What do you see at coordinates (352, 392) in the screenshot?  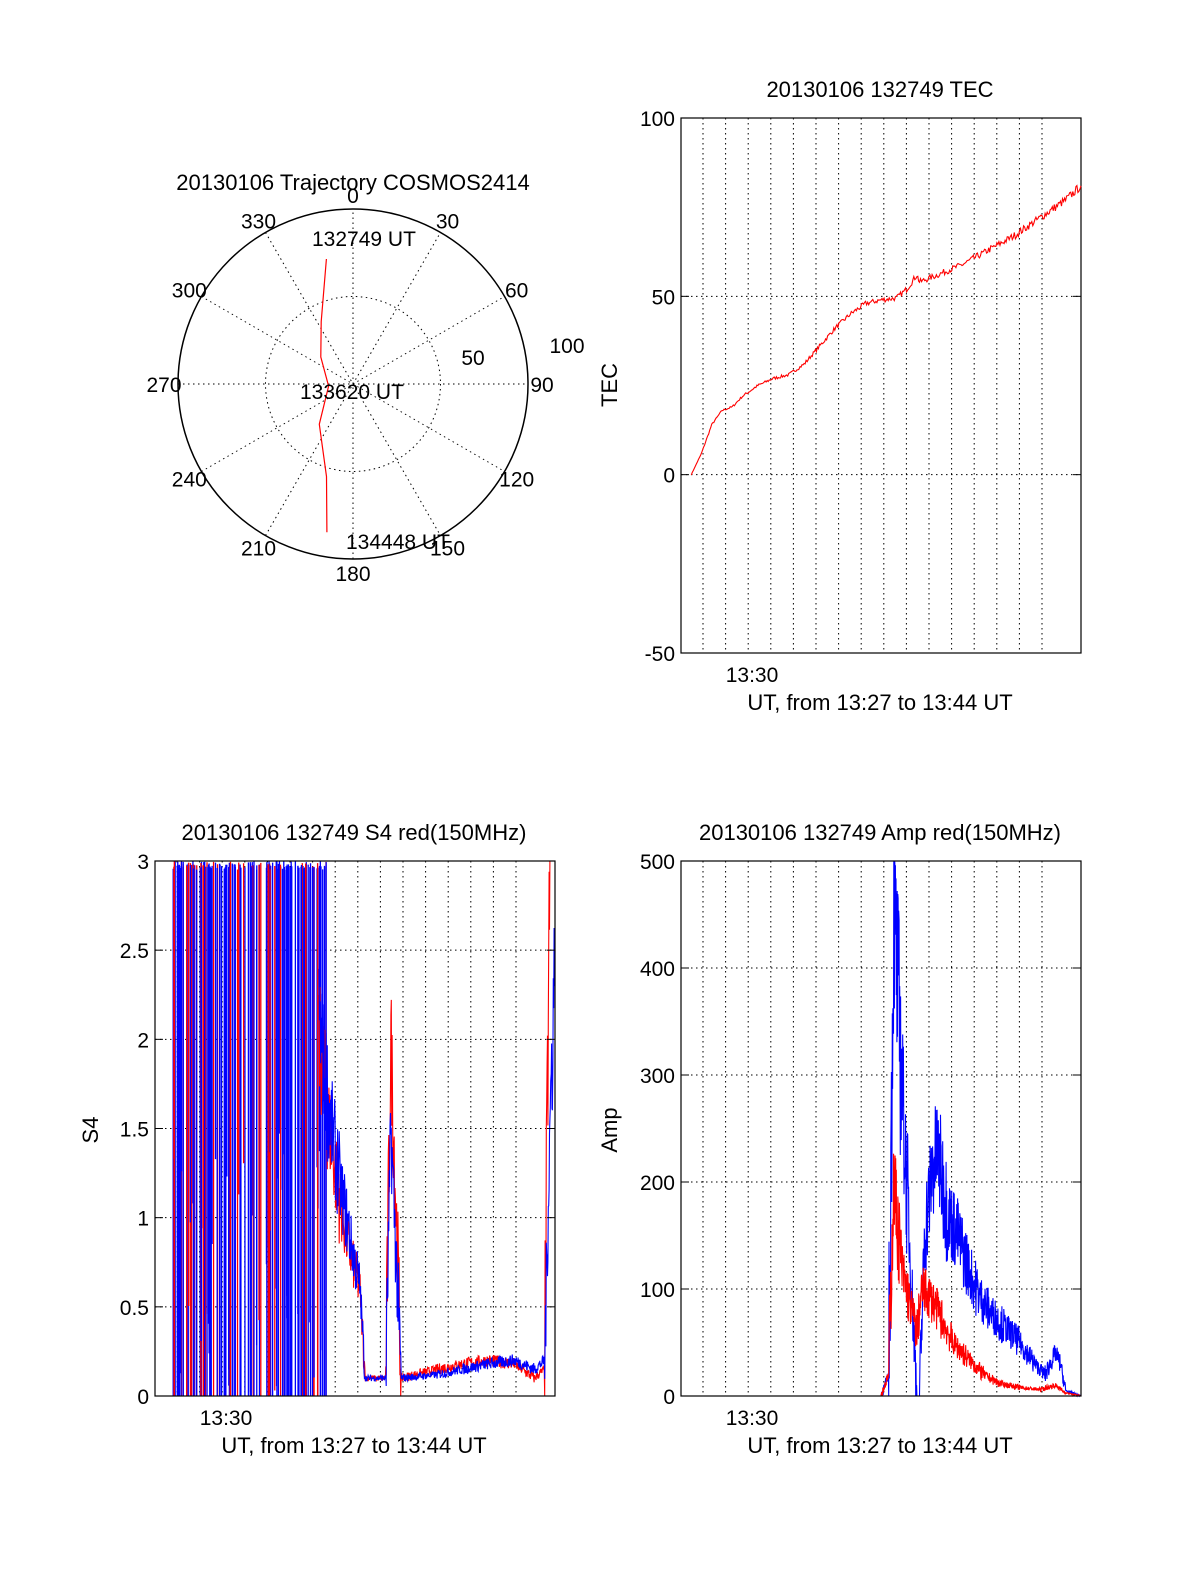 I see `polar-annotation-mid: 133620 UT` at bounding box center [352, 392].